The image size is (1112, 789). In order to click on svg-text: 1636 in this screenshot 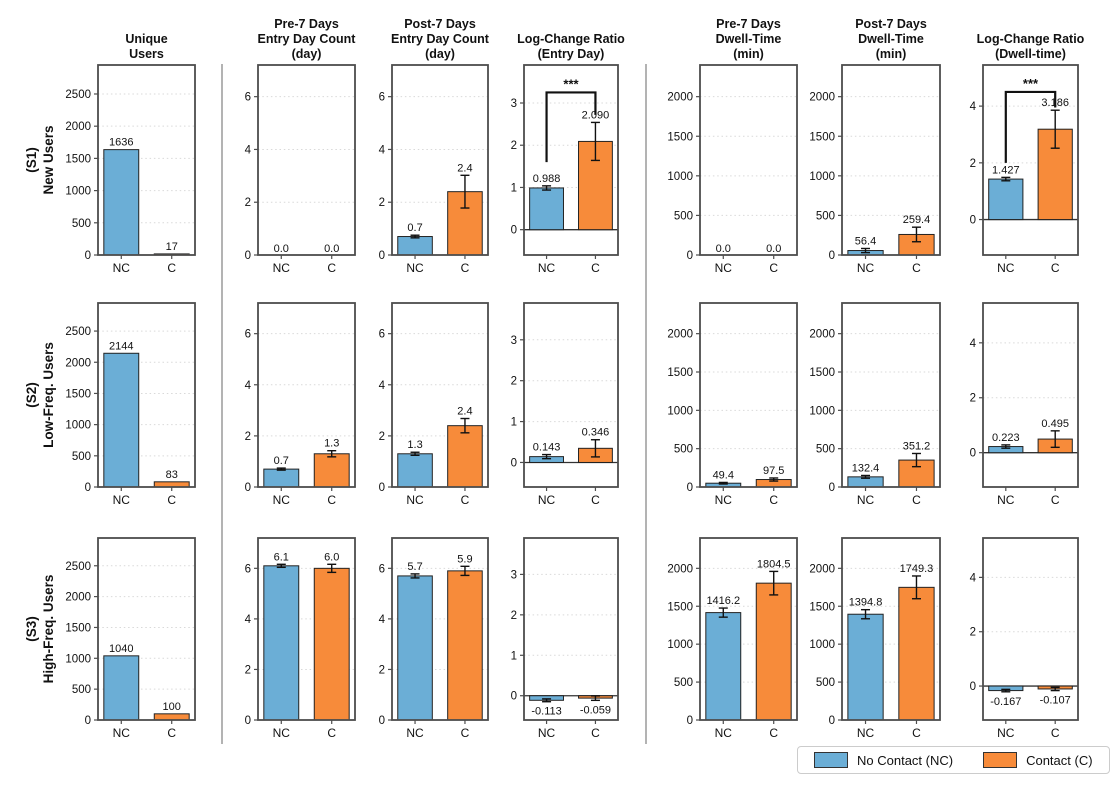, I will do `click(121, 143)`.